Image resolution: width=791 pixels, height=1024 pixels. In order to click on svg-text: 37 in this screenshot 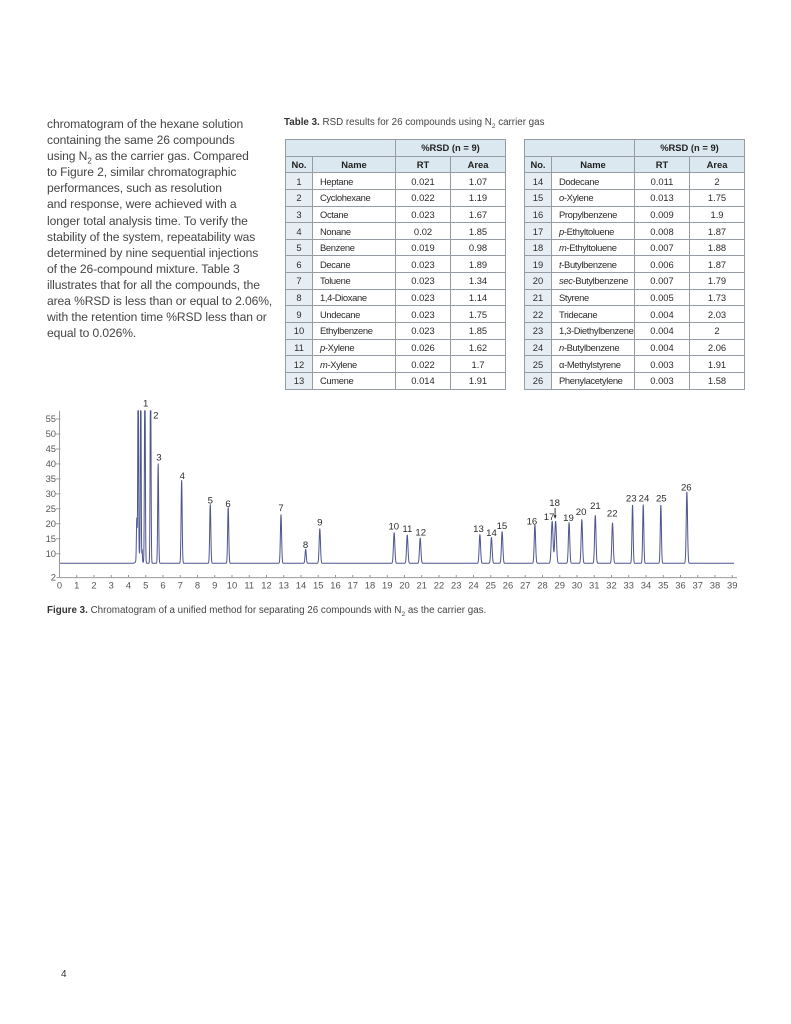, I will do `click(698, 585)`.